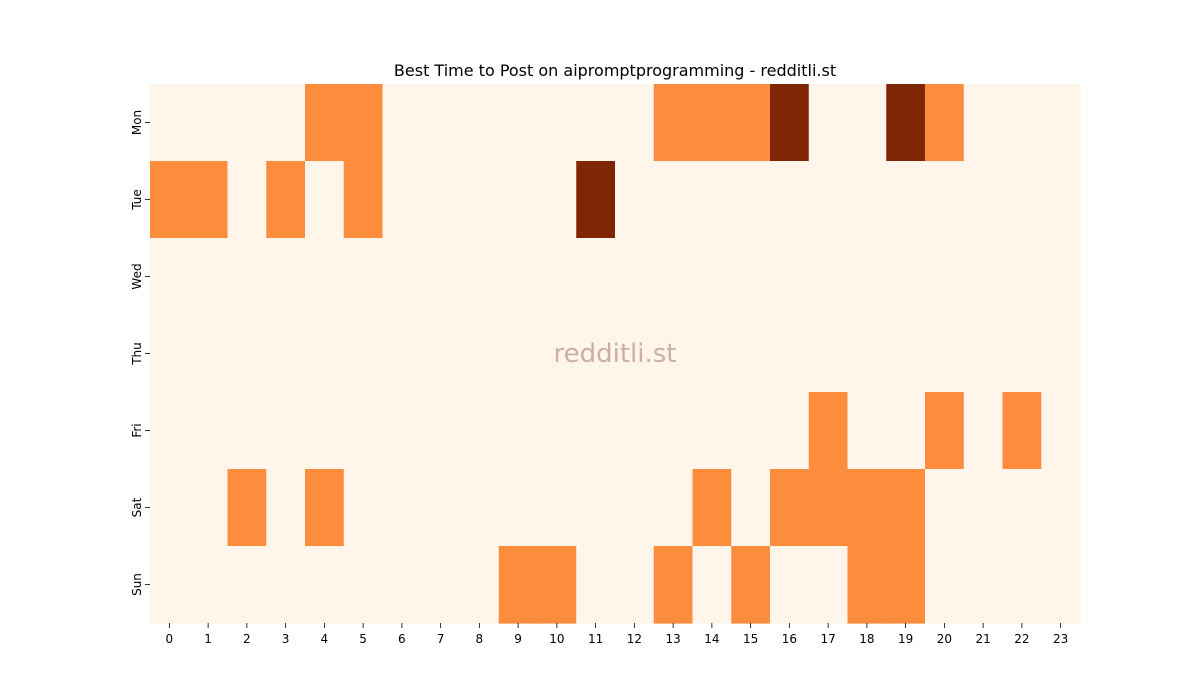 This screenshot has height=700, width=1200. What do you see at coordinates (137, 200) in the screenshot?
I see `y-tick-label-tue: Tue` at bounding box center [137, 200].